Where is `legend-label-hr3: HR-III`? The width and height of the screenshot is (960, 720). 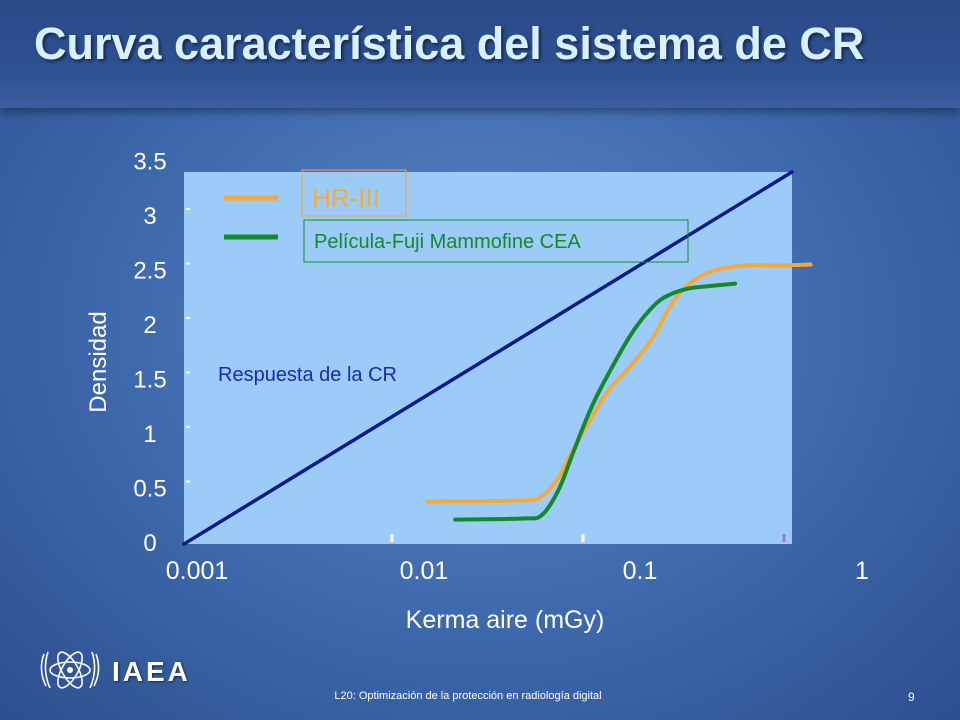 legend-label-hr3: HR-III is located at coordinates (346, 198).